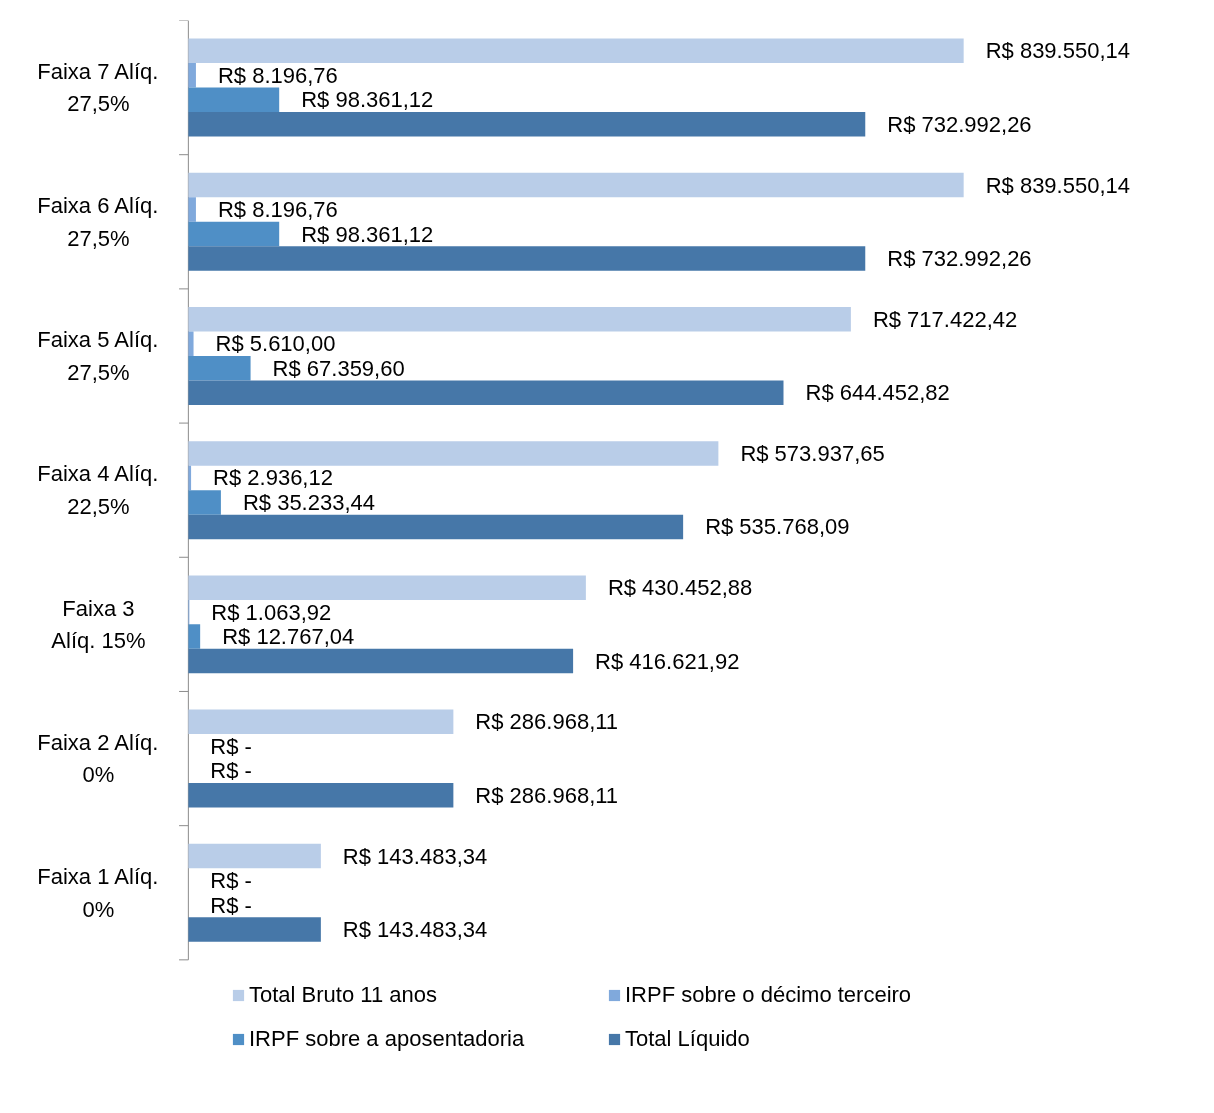  I want to click on legend-label: IRPF sobre o décimo terceiro, so click(769, 995).